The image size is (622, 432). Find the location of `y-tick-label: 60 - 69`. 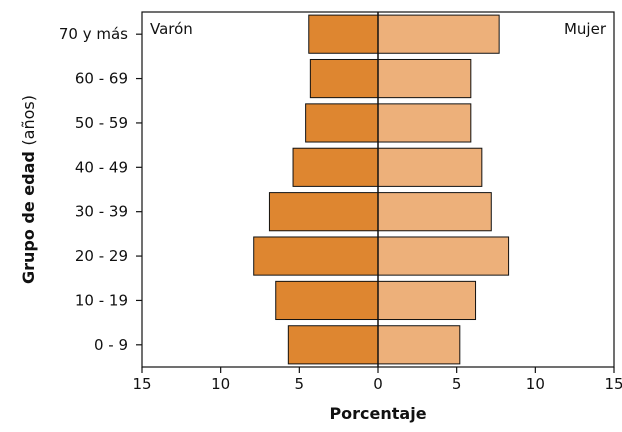

y-tick-label: 60 - 69 is located at coordinates (101, 79).